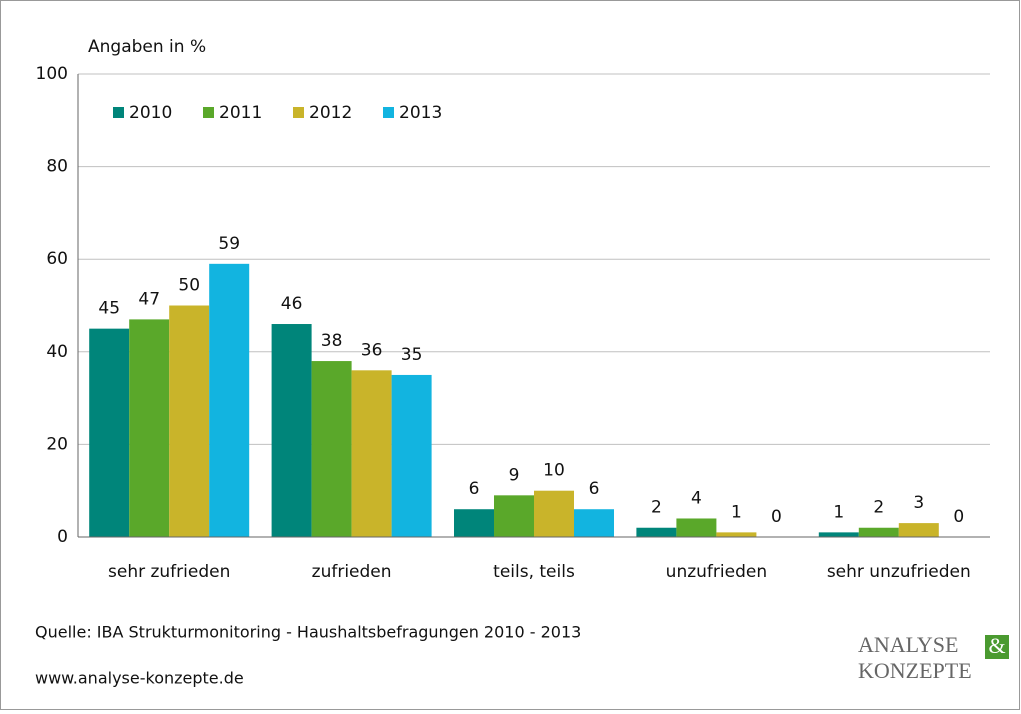 This screenshot has width=1021, height=714. I want to click on data-label: 10, so click(554, 471).